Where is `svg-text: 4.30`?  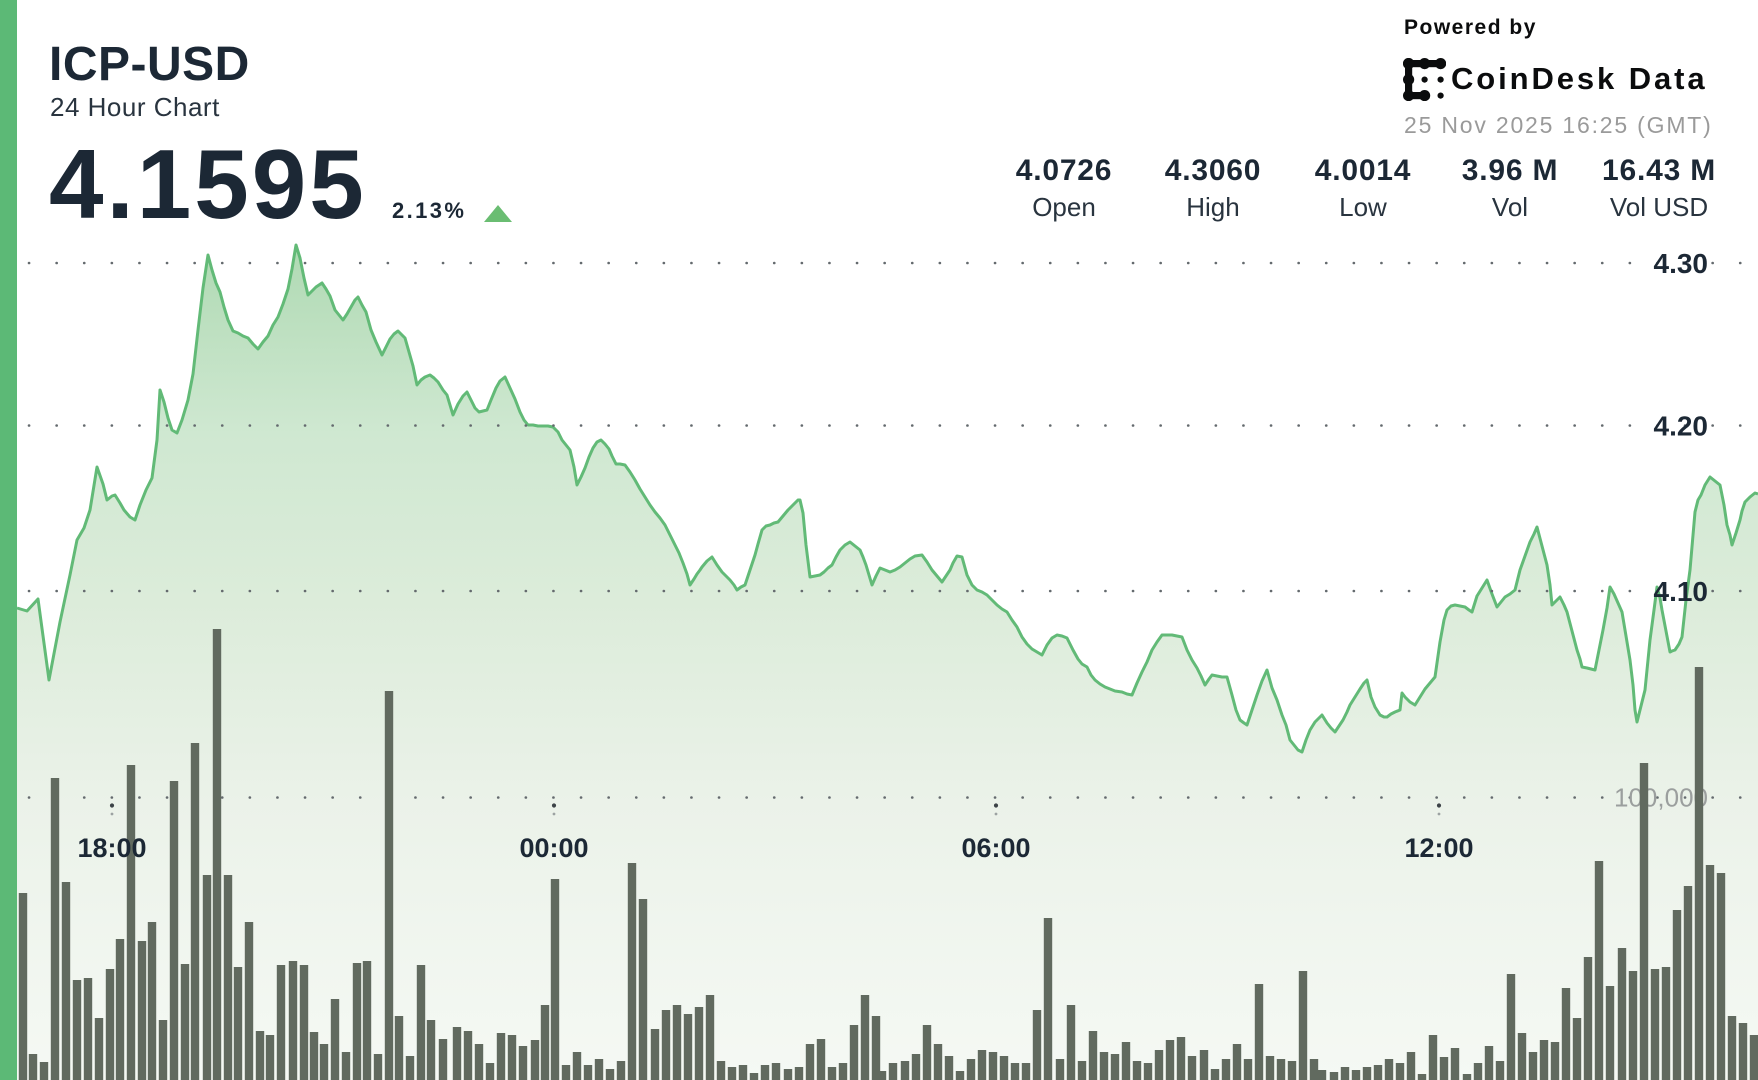
svg-text: 4.30 is located at coordinates (1681, 263).